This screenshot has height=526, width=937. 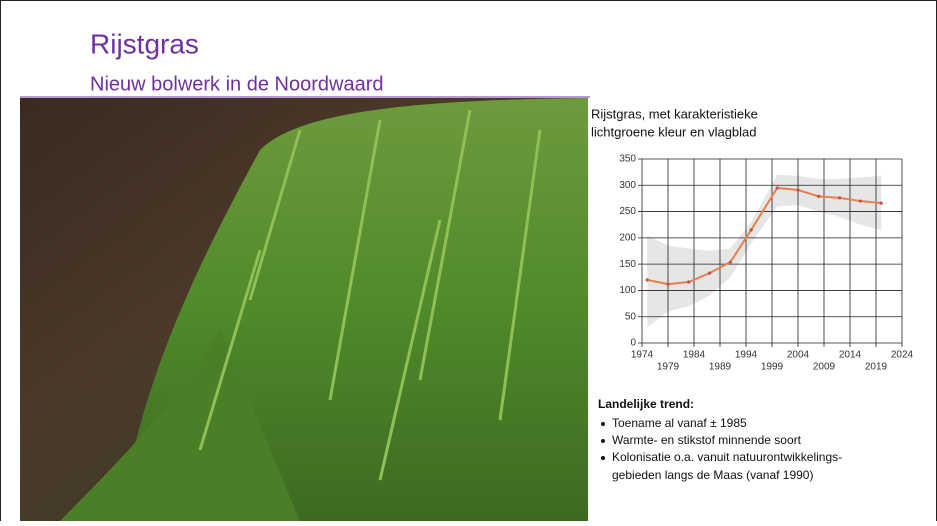 What do you see at coordinates (720, 367) in the screenshot?
I see `x-tick-label: 1989` at bounding box center [720, 367].